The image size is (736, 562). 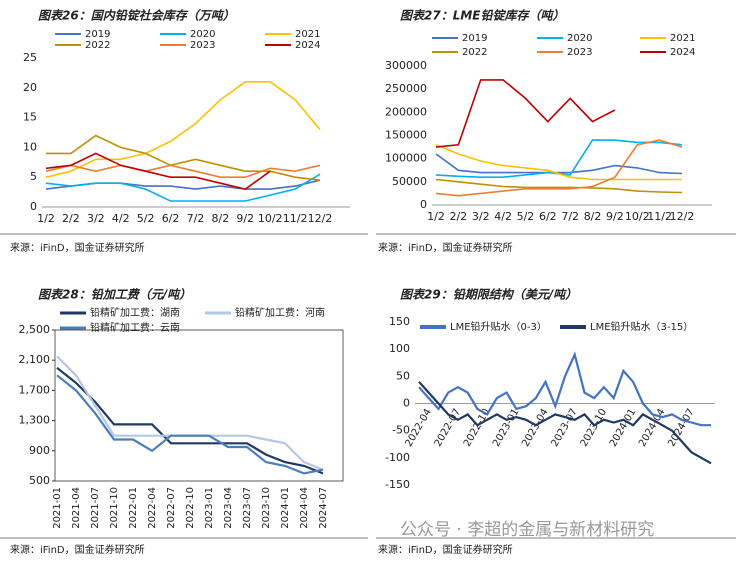 What do you see at coordinates (114, 508) in the screenshot?
I see `x-tick-label: 2021-10` at bounding box center [114, 508].